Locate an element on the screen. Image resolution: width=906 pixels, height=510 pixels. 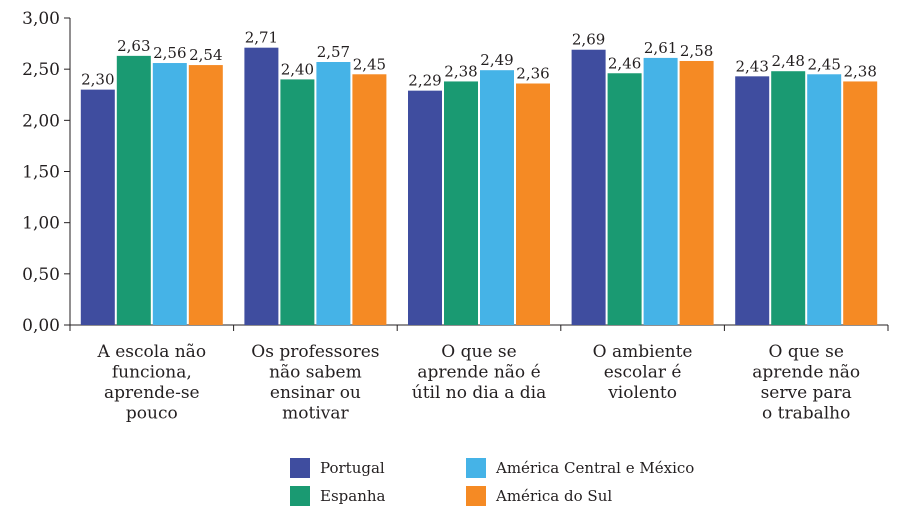
category-label: Os professores is located at coordinates (315, 352).